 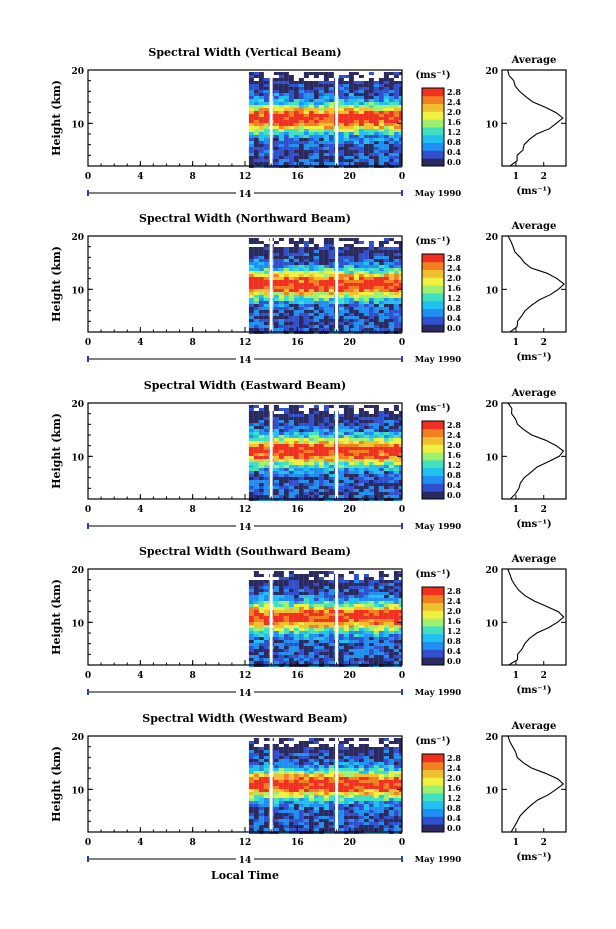 I want to click on average-x-tick-label: 1, so click(x=516, y=177).